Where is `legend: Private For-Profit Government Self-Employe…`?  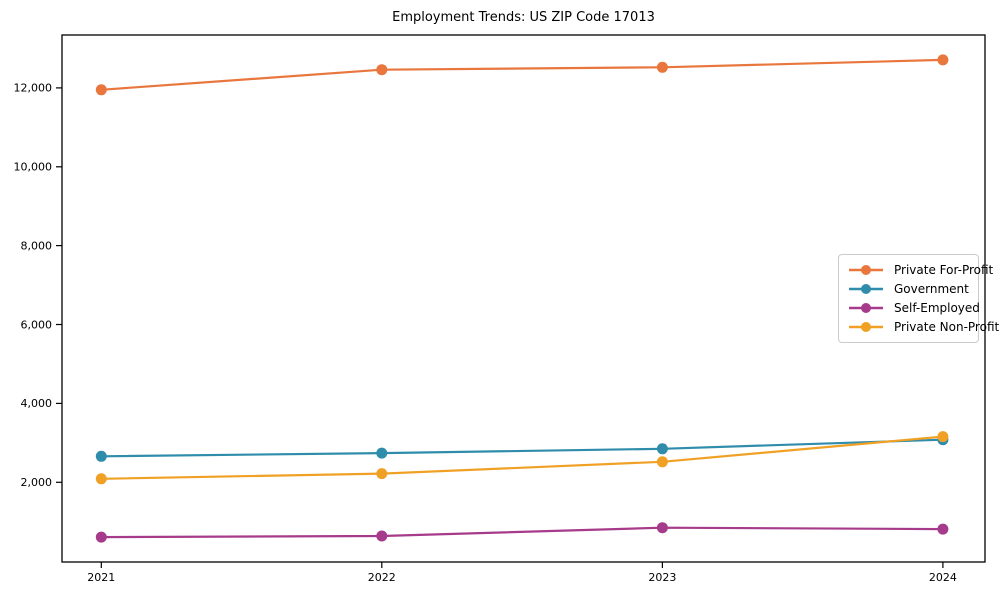
legend: Private For-Profit Government Self-Employe… is located at coordinates (918, 298).